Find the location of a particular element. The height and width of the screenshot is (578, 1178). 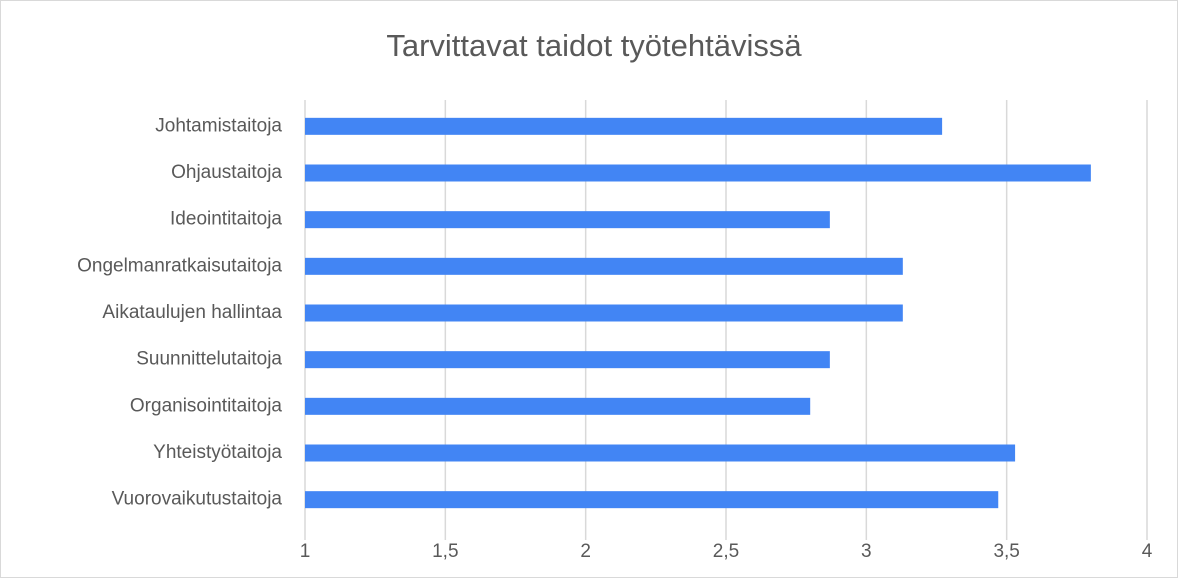

y-tick-label: Ohjaustaitoja is located at coordinates (226, 172).